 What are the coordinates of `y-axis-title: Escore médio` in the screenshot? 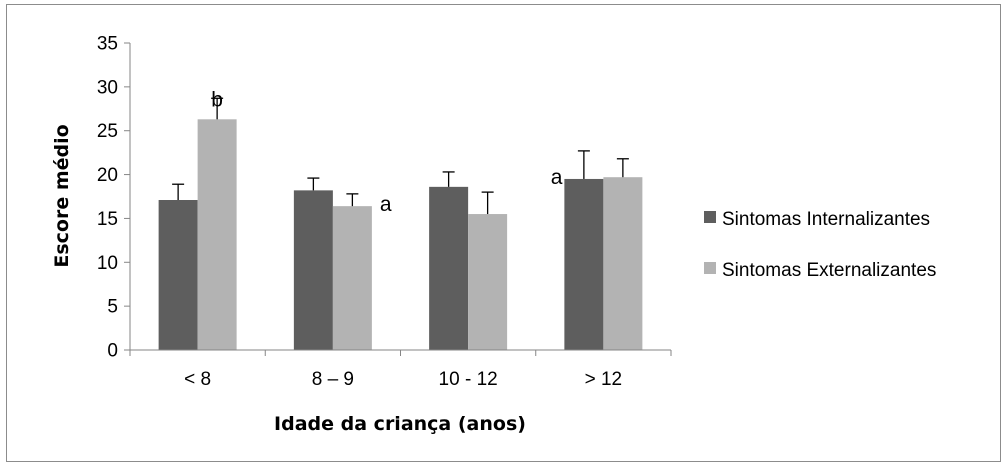 It's located at (62, 195).